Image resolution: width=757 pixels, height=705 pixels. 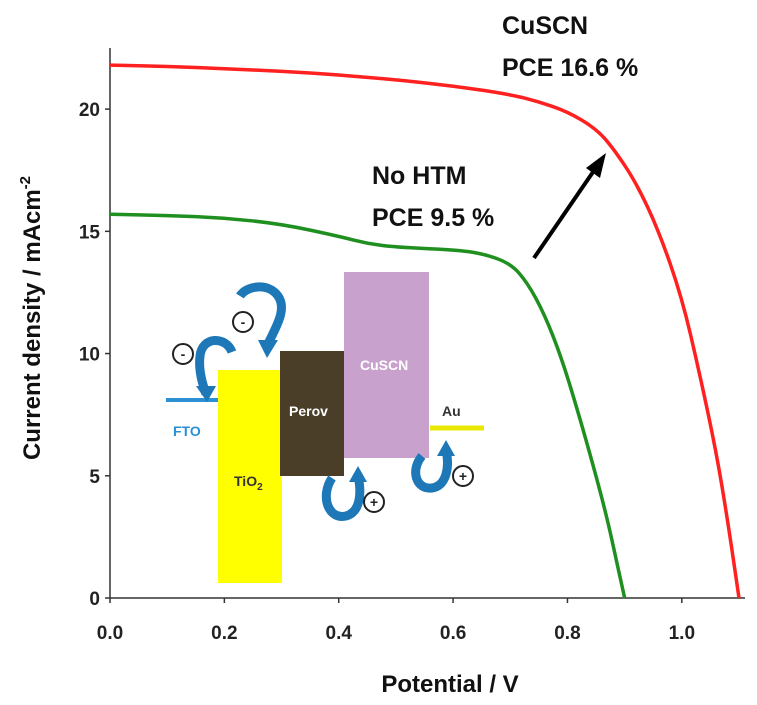 I want to click on electron-symbol-1: -, so click(x=183, y=354).